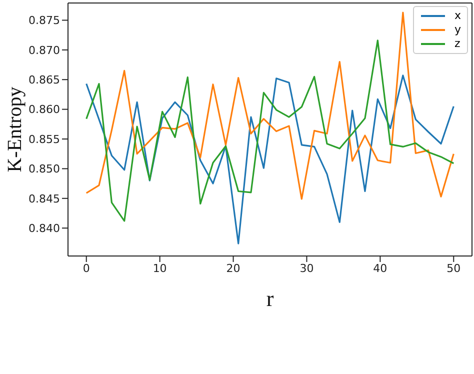  What do you see at coordinates (44, 109) in the screenshot?
I see `y-tick-label: 0.860` at bounding box center [44, 109].